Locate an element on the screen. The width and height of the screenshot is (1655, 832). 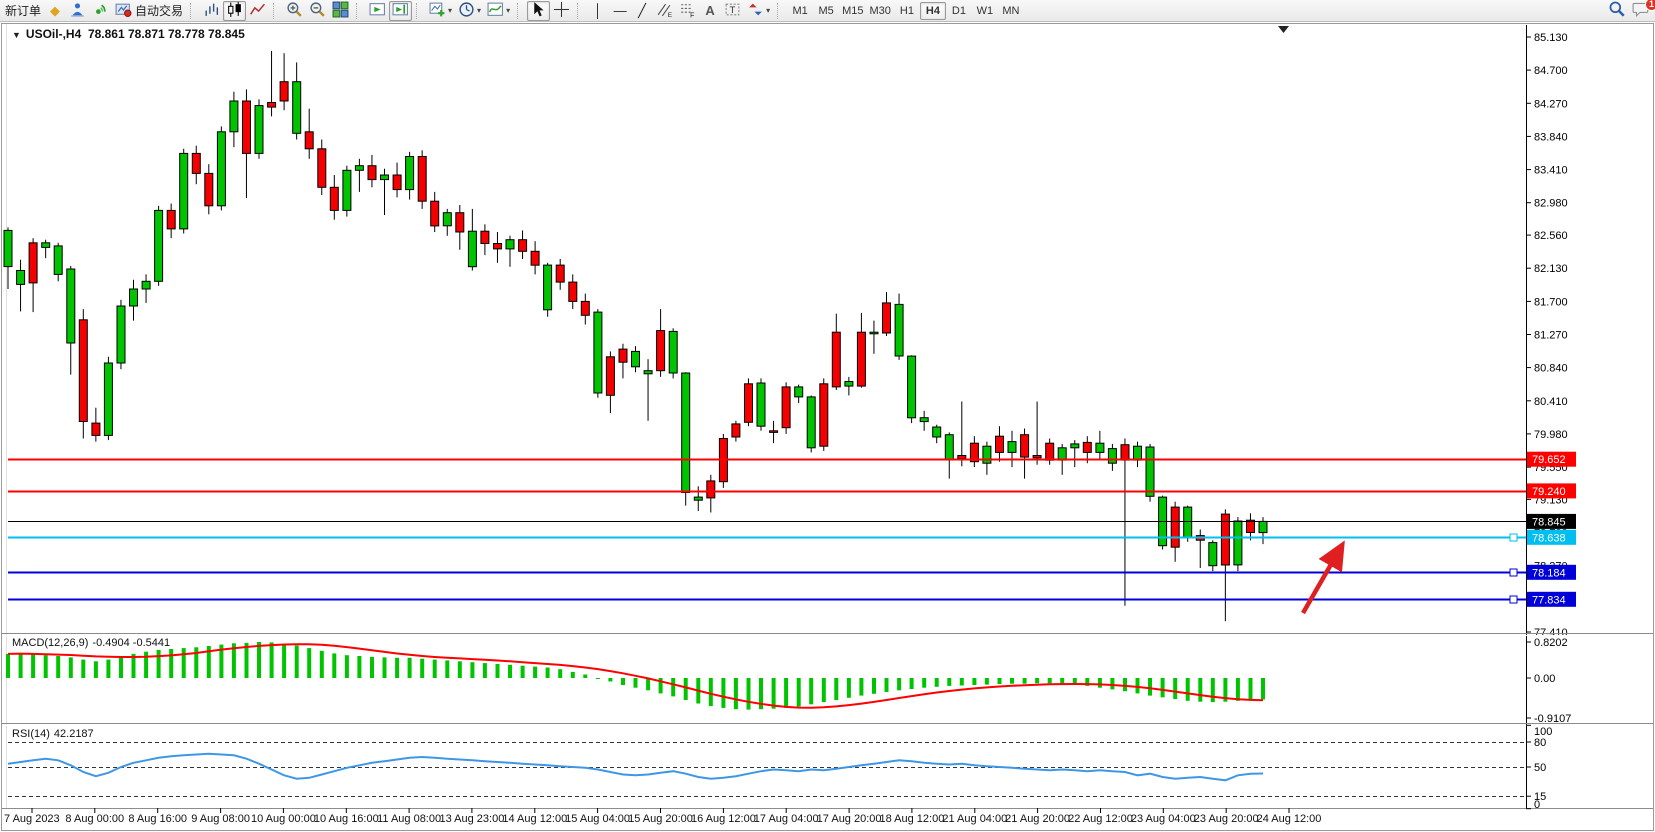
candlestick-chart-button is located at coordinates (235, 10).